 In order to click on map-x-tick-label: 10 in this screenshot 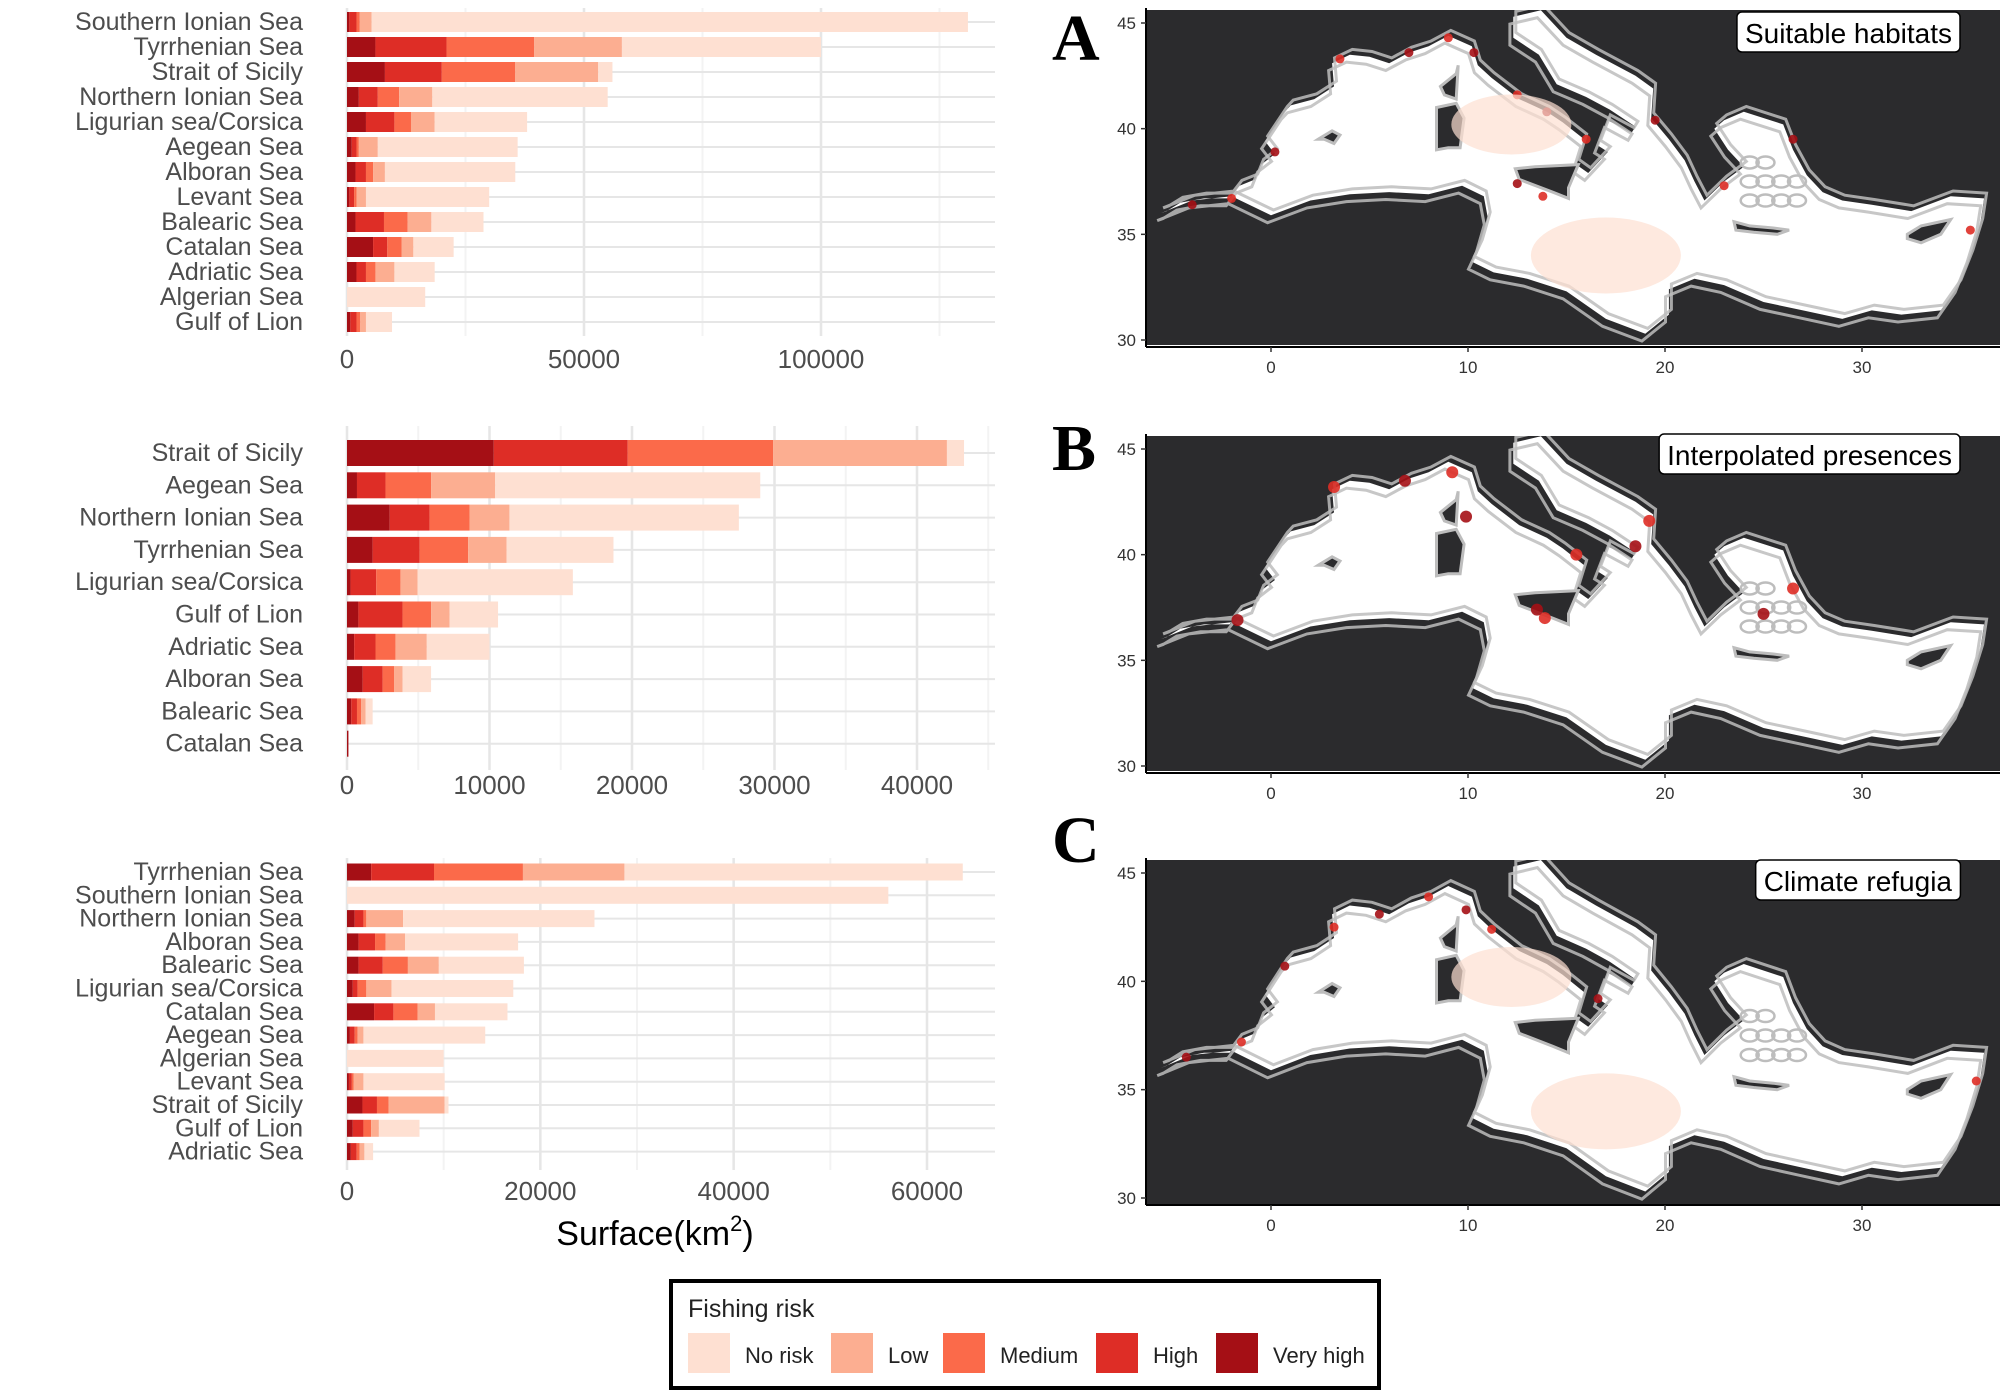, I will do `click(1468, 1225)`.